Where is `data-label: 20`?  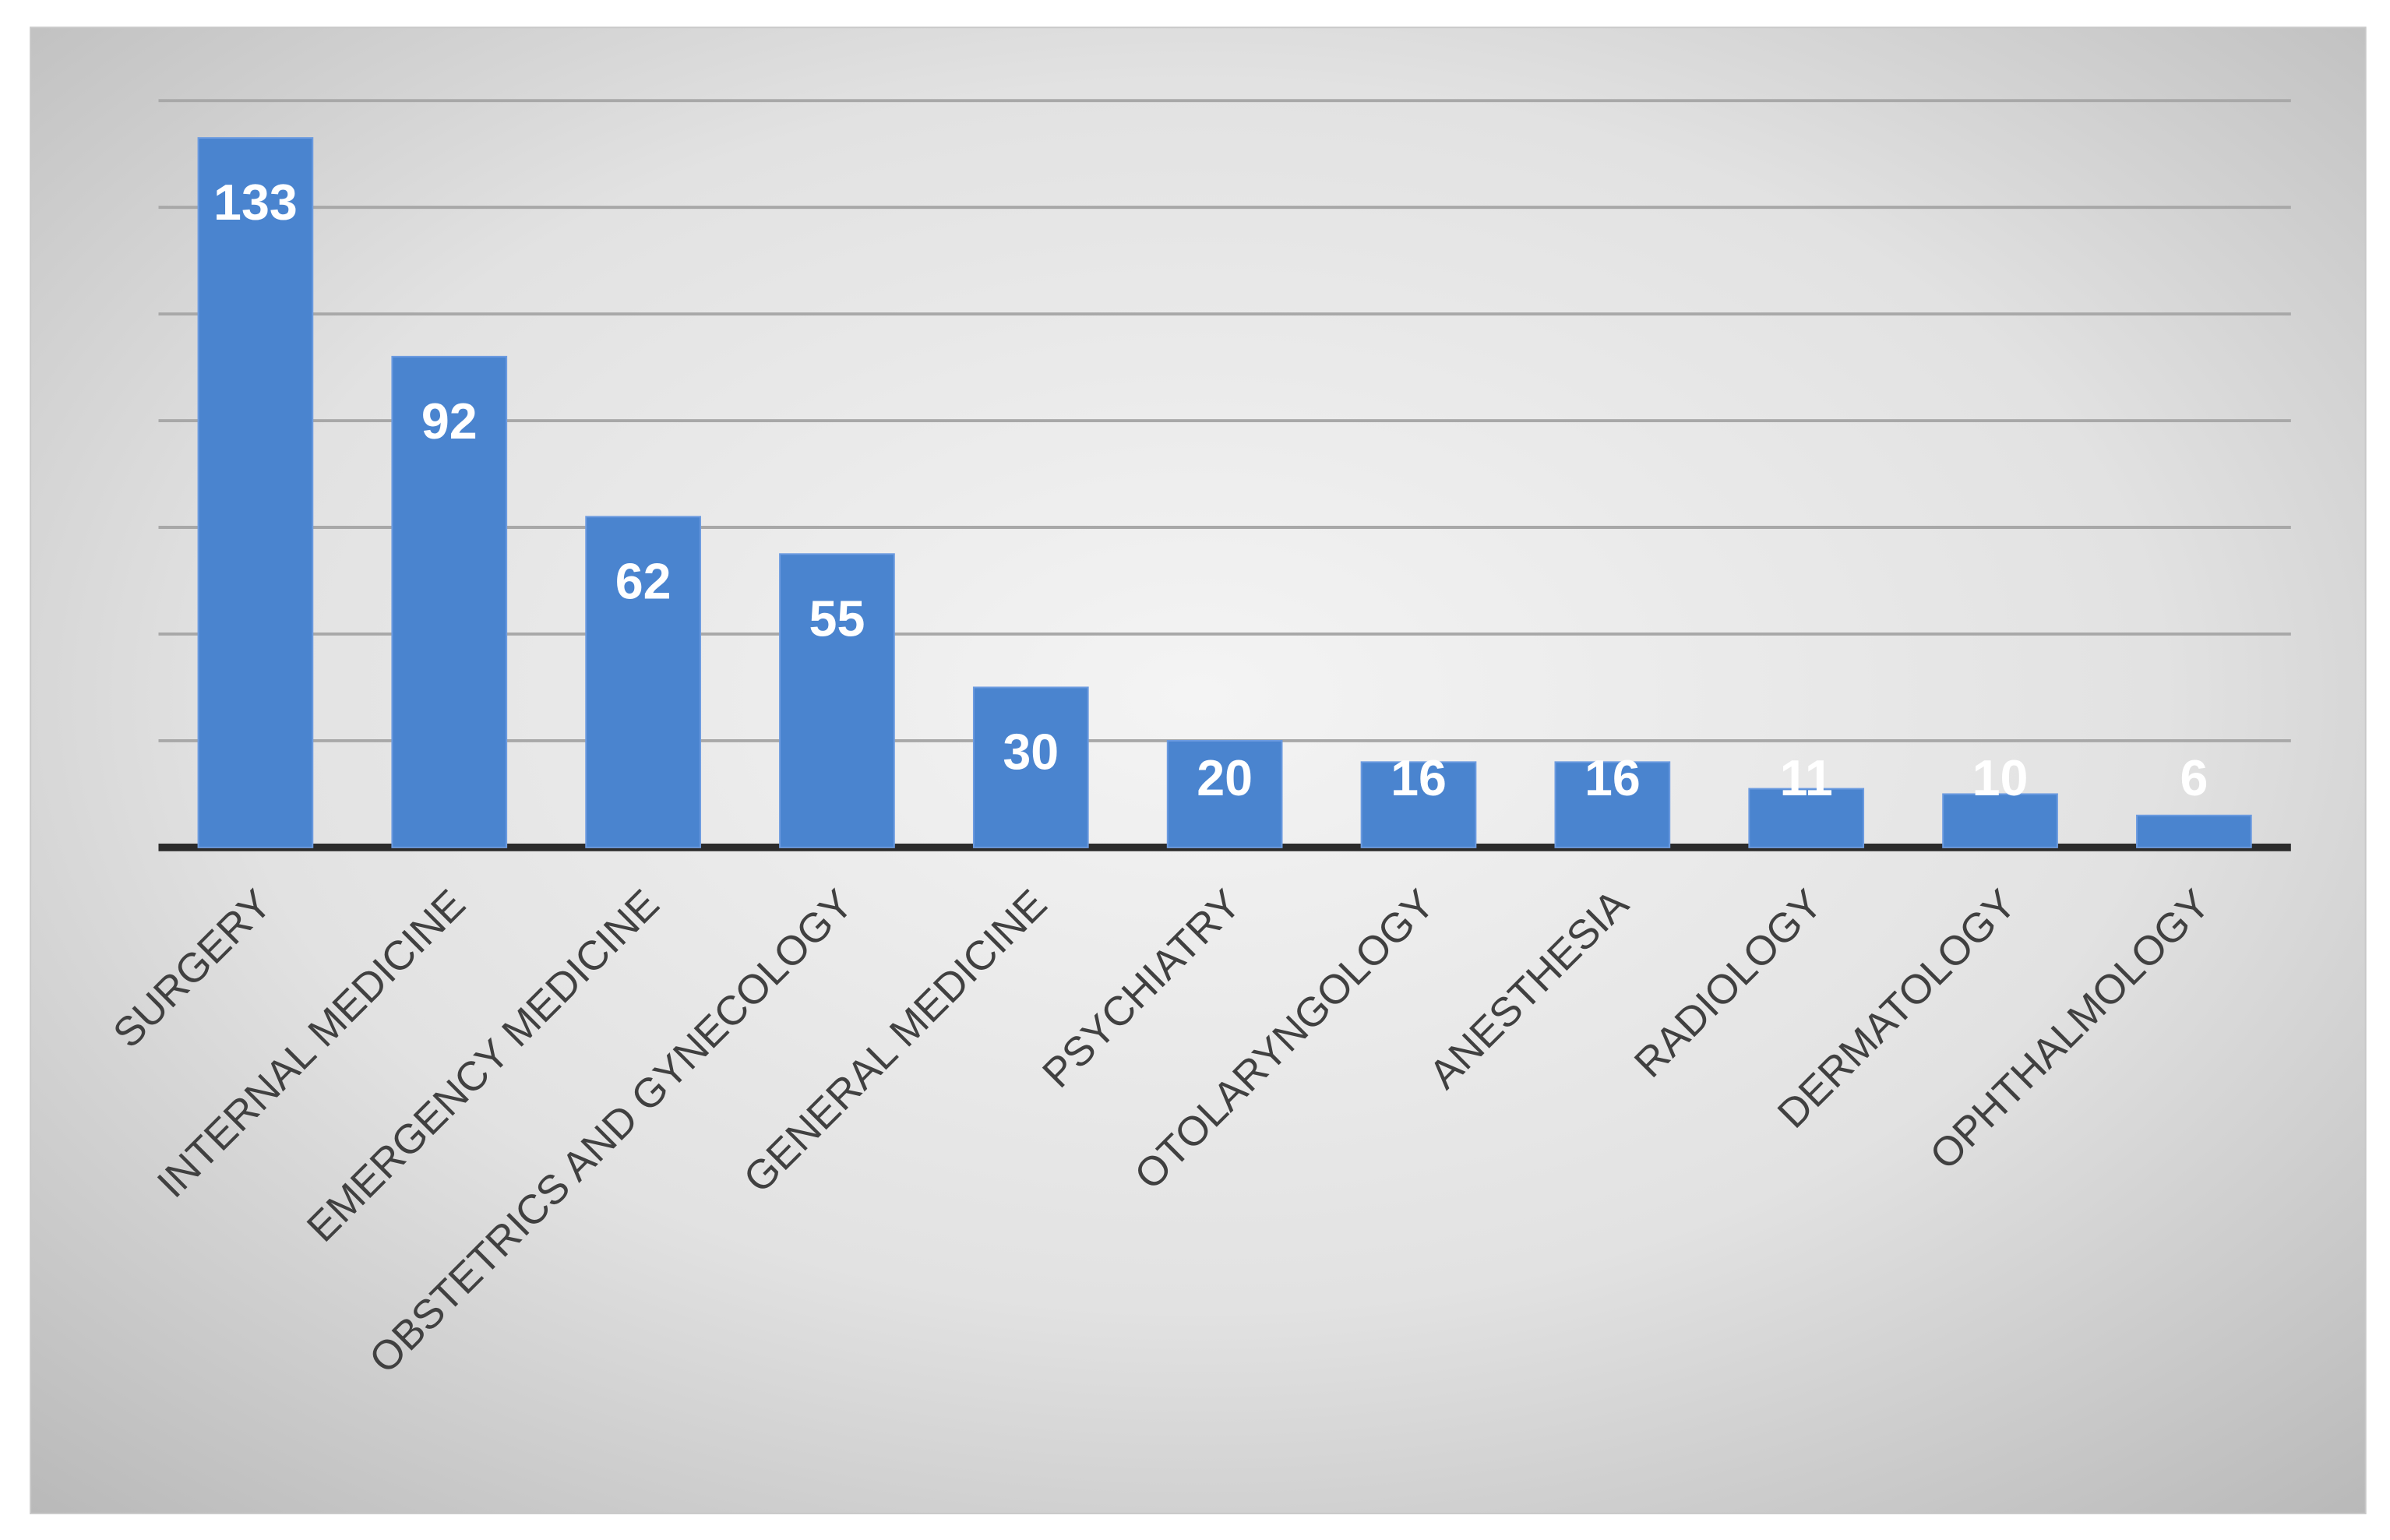 data-label: 20 is located at coordinates (1225, 778).